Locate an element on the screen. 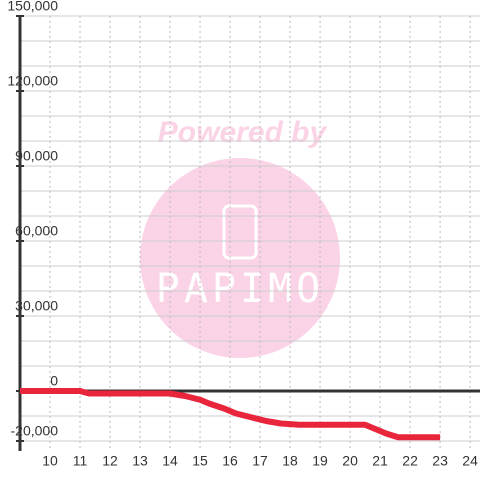 Image resolution: width=480 pixels, height=480 pixels. x-tick-label: 18 is located at coordinates (290, 461).